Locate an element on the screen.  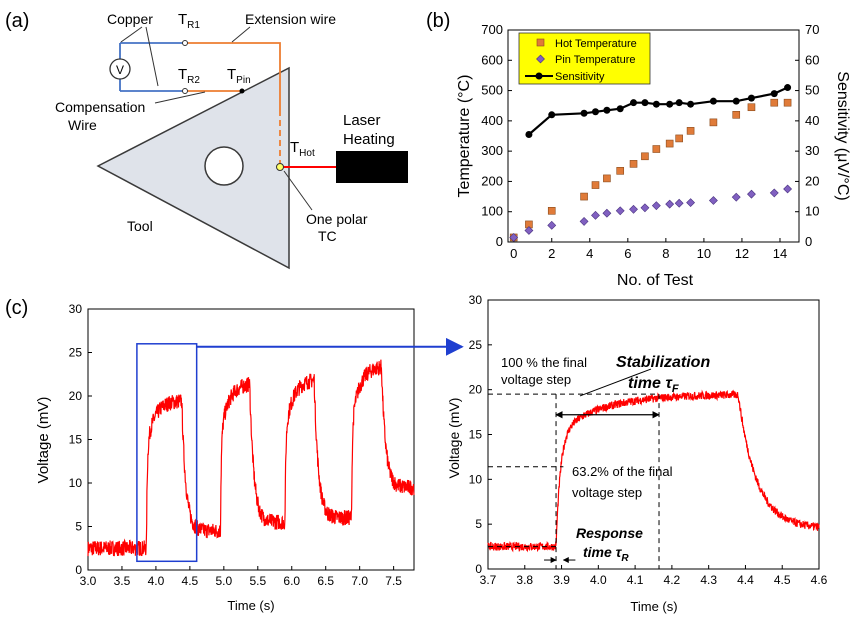
chart-b-y2-tick-label: 60 is located at coordinates (812, 59).